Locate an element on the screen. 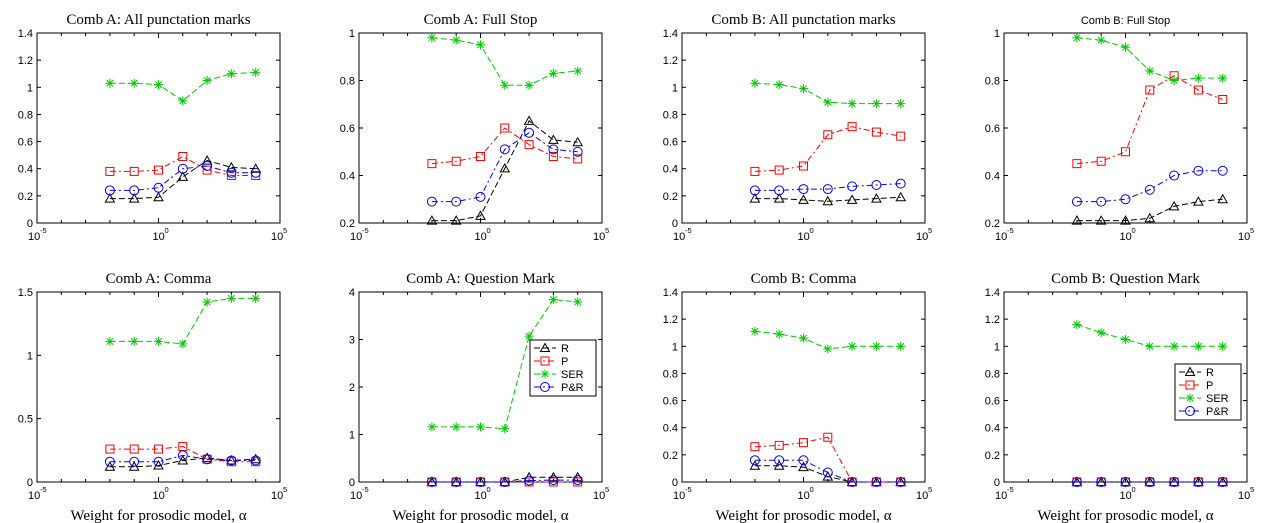  y-tick-label: 1.4 is located at coordinates (992, 293).